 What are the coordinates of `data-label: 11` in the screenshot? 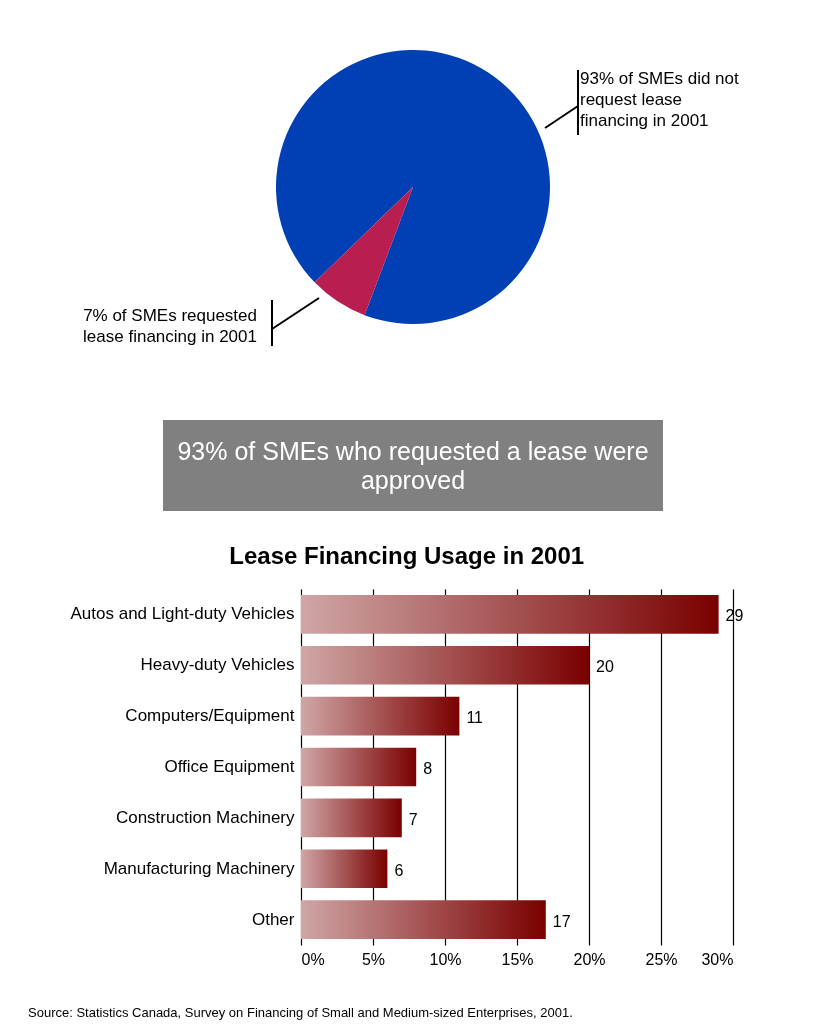 It's located at (475, 718).